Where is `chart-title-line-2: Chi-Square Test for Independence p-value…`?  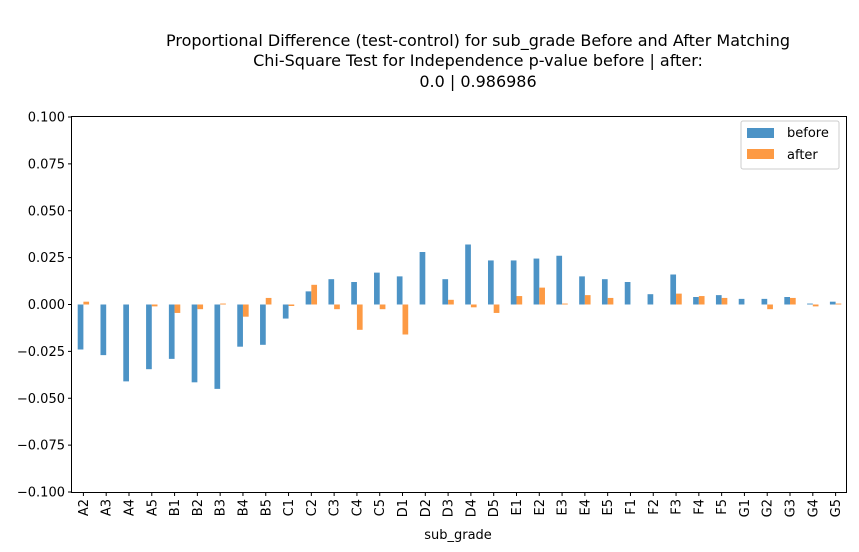
chart-title-line-2: Chi-Square Test for Independence p-value… is located at coordinates (478, 60).